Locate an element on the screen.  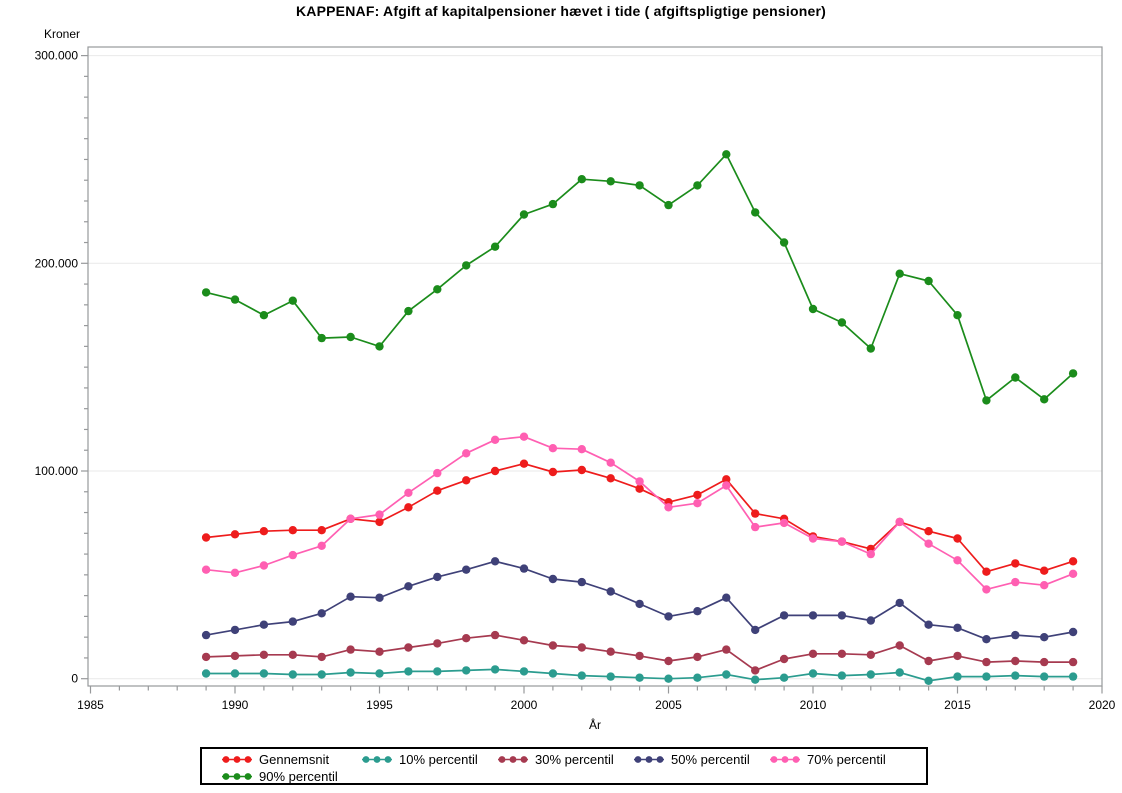
legend-item: 30% percentil is located at coordinates (566, 759).